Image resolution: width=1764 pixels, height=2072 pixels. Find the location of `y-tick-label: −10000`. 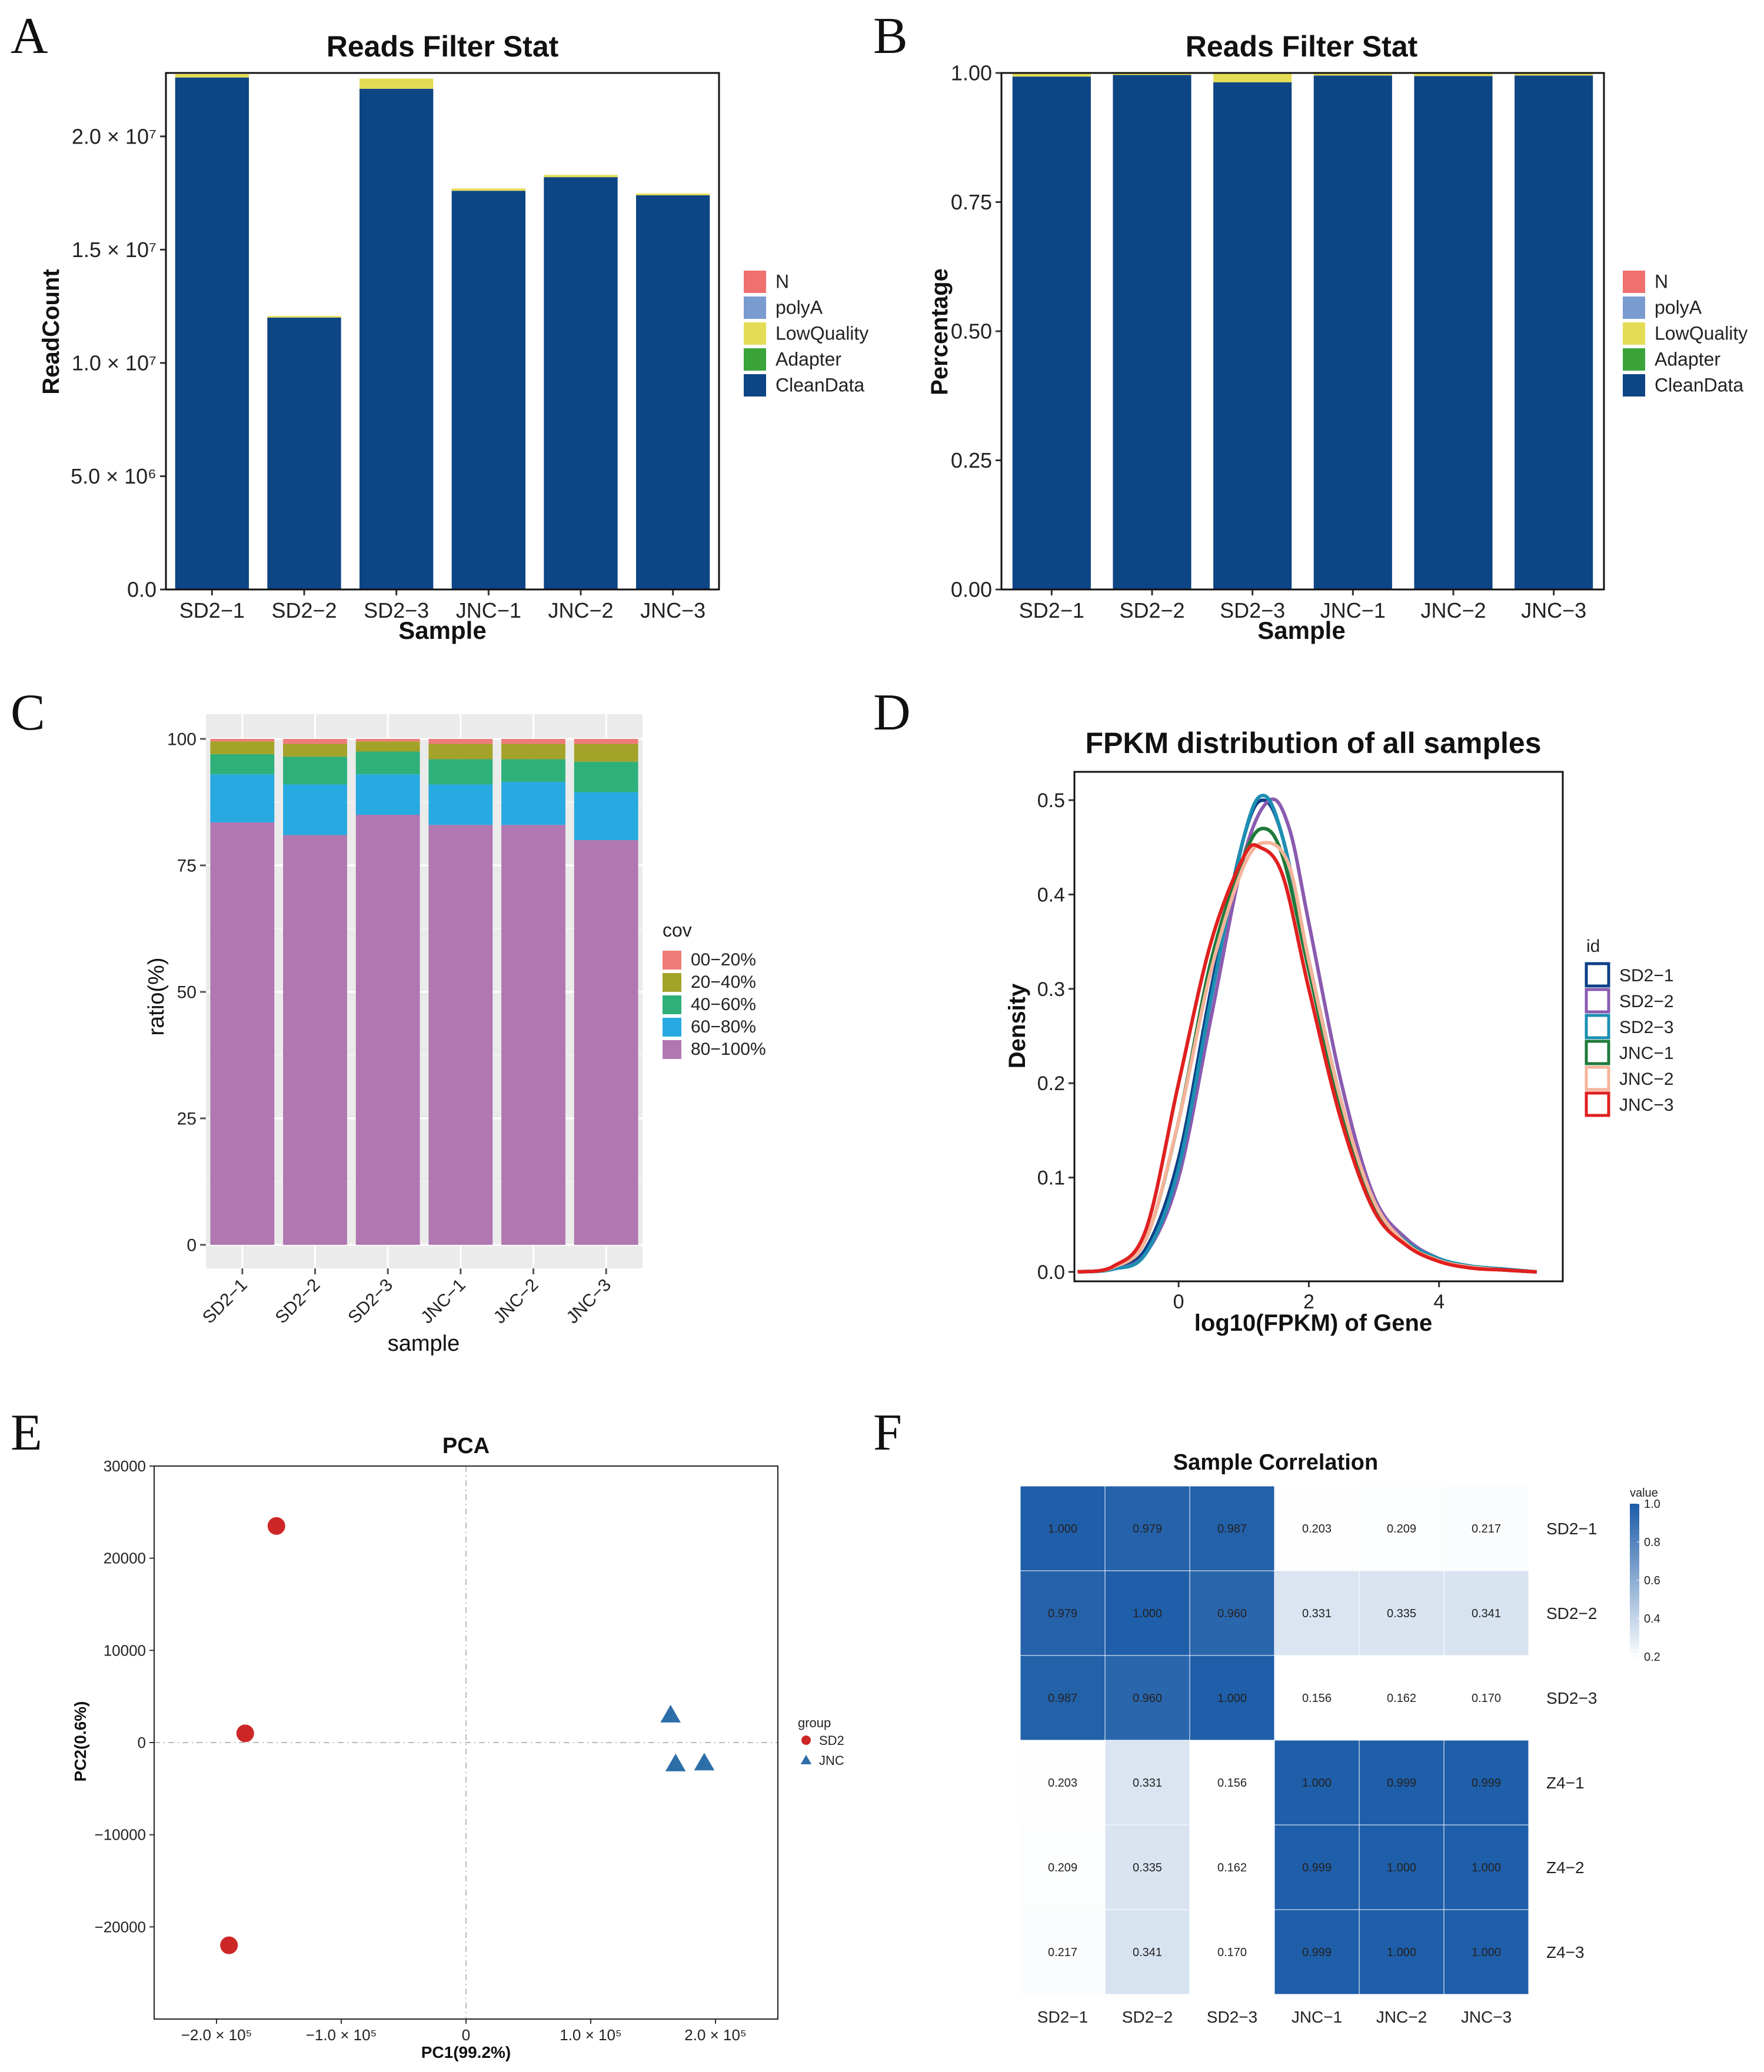

y-tick-label: −10000 is located at coordinates (120, 1835).